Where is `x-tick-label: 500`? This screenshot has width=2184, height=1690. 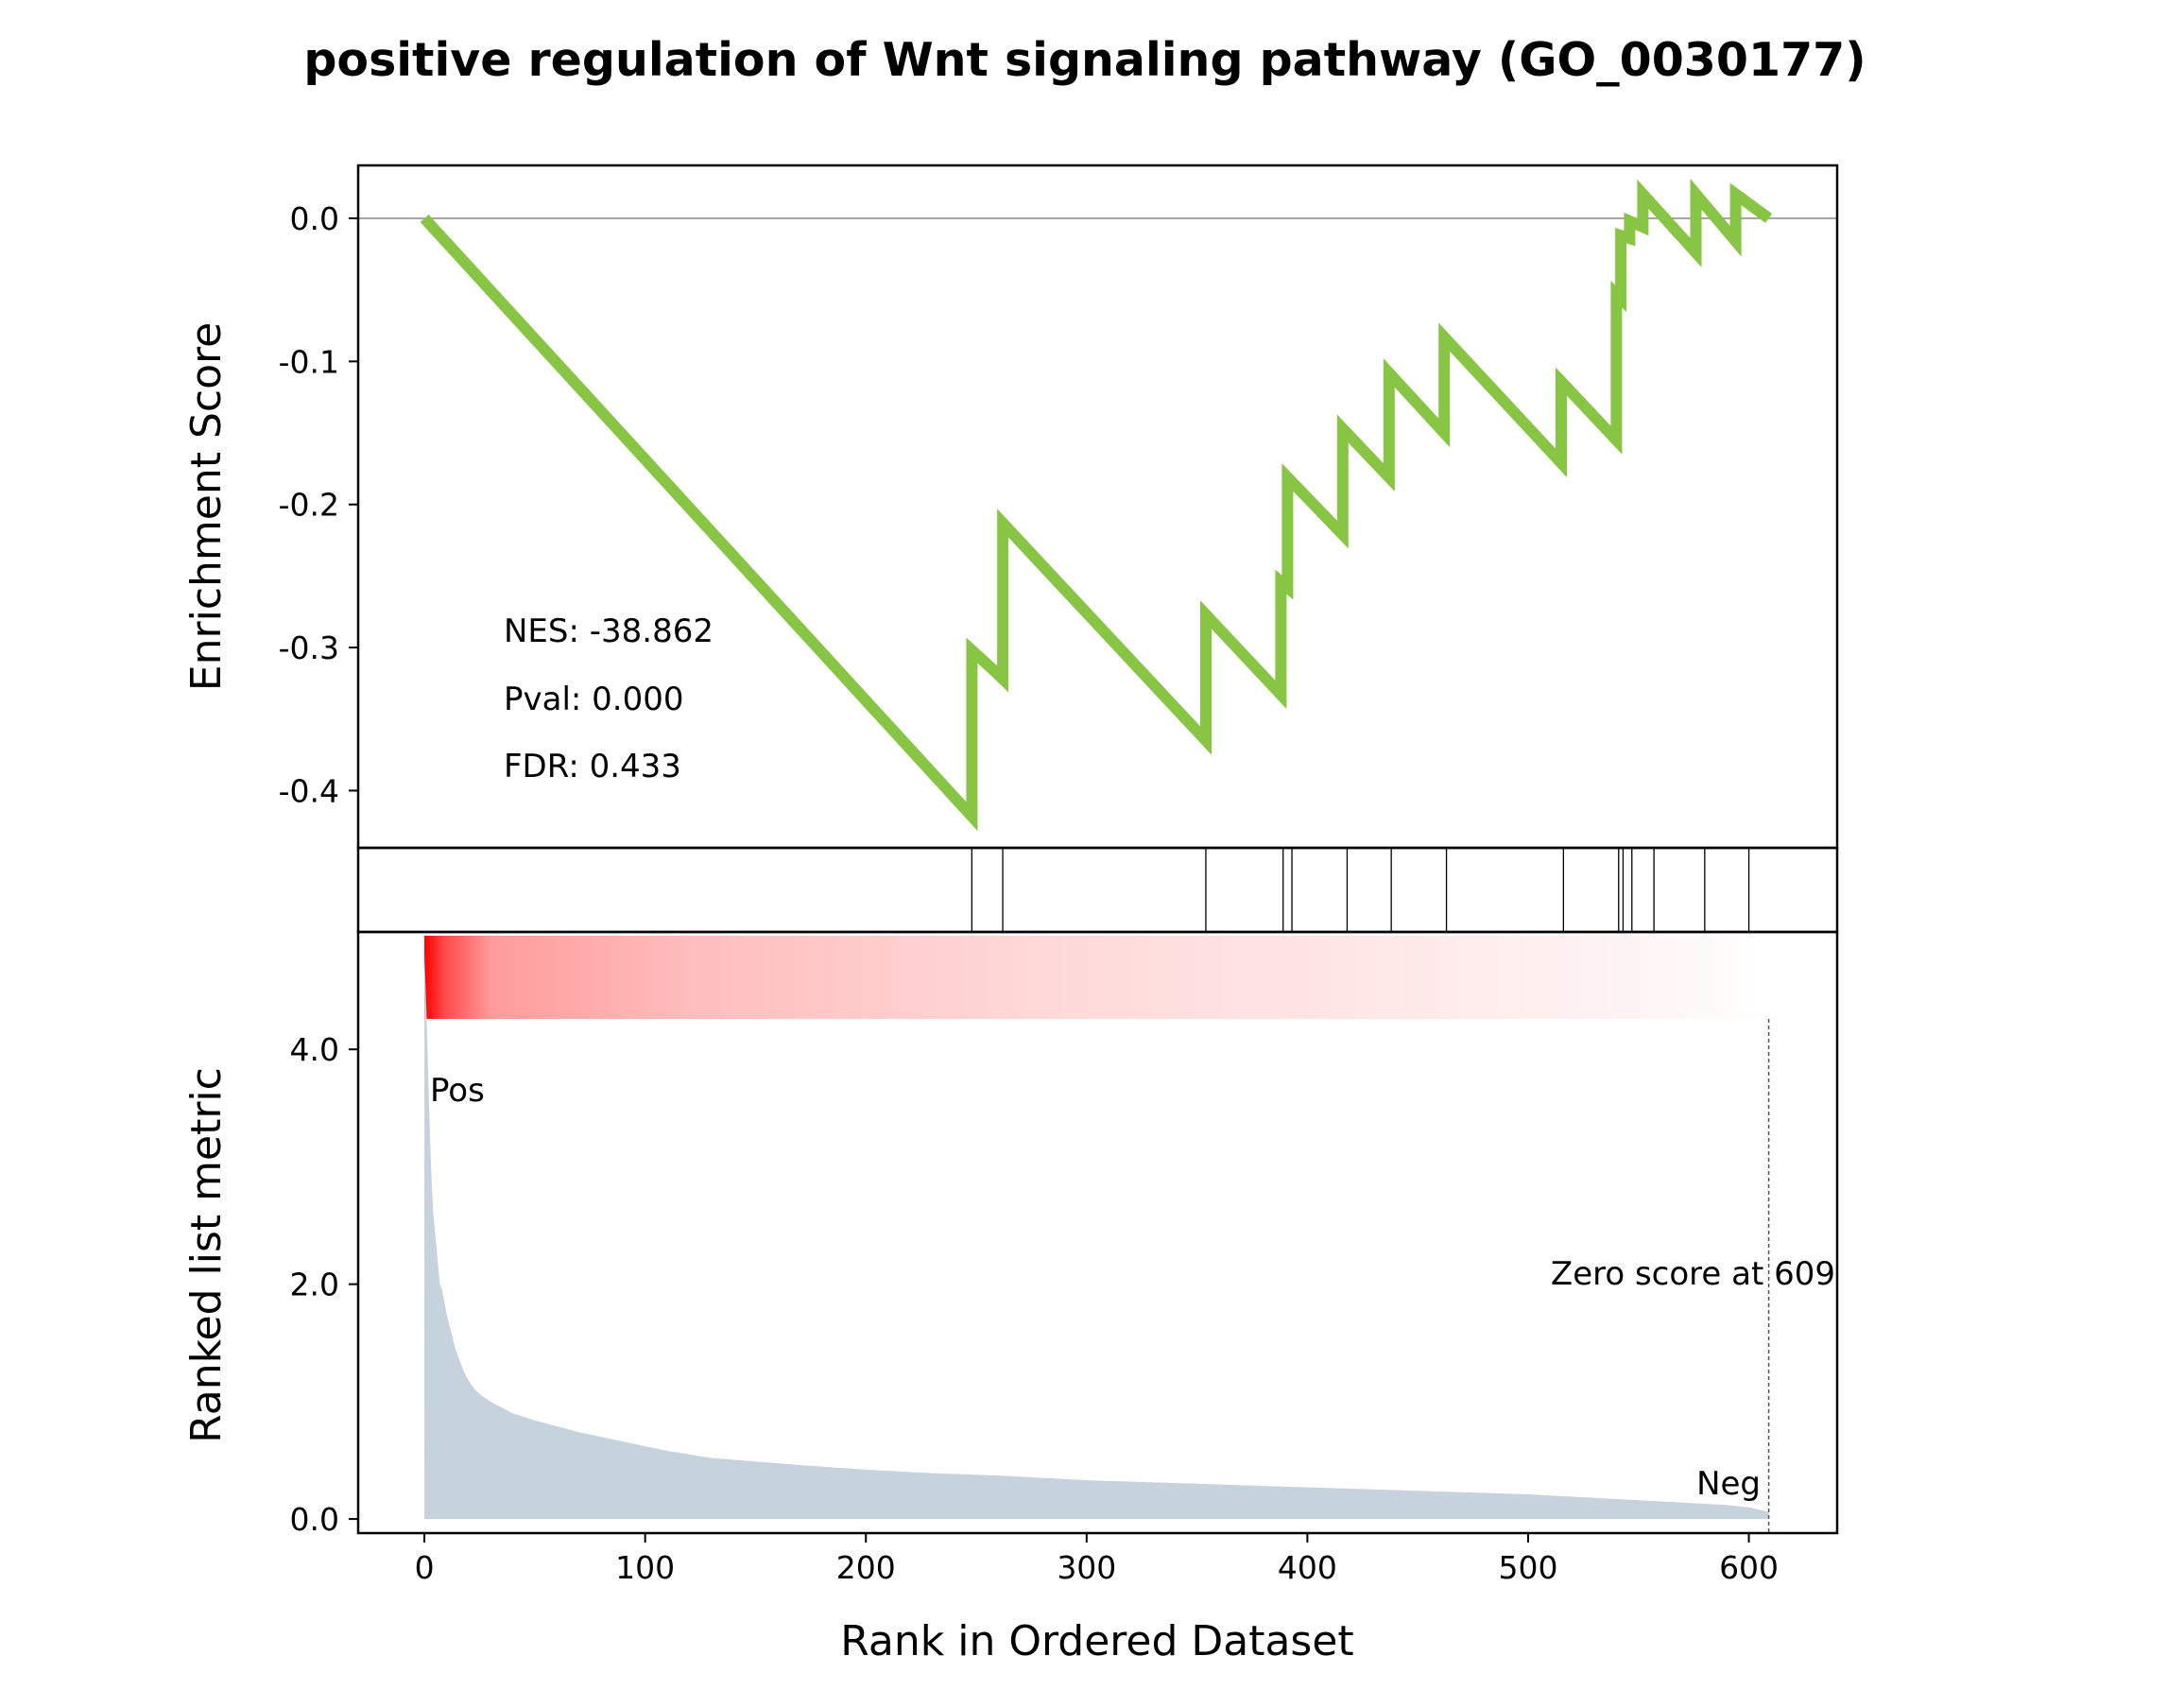 x-tick-label: 500 is located at coordinates (1528, 1567).